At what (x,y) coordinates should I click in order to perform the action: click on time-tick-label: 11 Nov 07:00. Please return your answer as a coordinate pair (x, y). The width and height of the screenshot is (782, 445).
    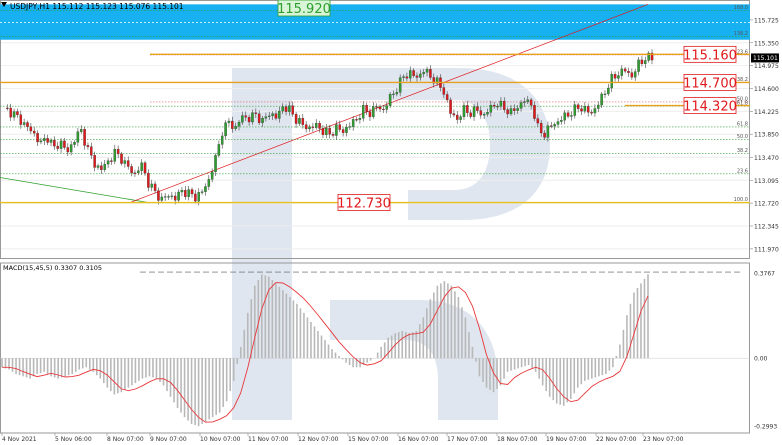
    Looking at the image, I should click on (268, 439).